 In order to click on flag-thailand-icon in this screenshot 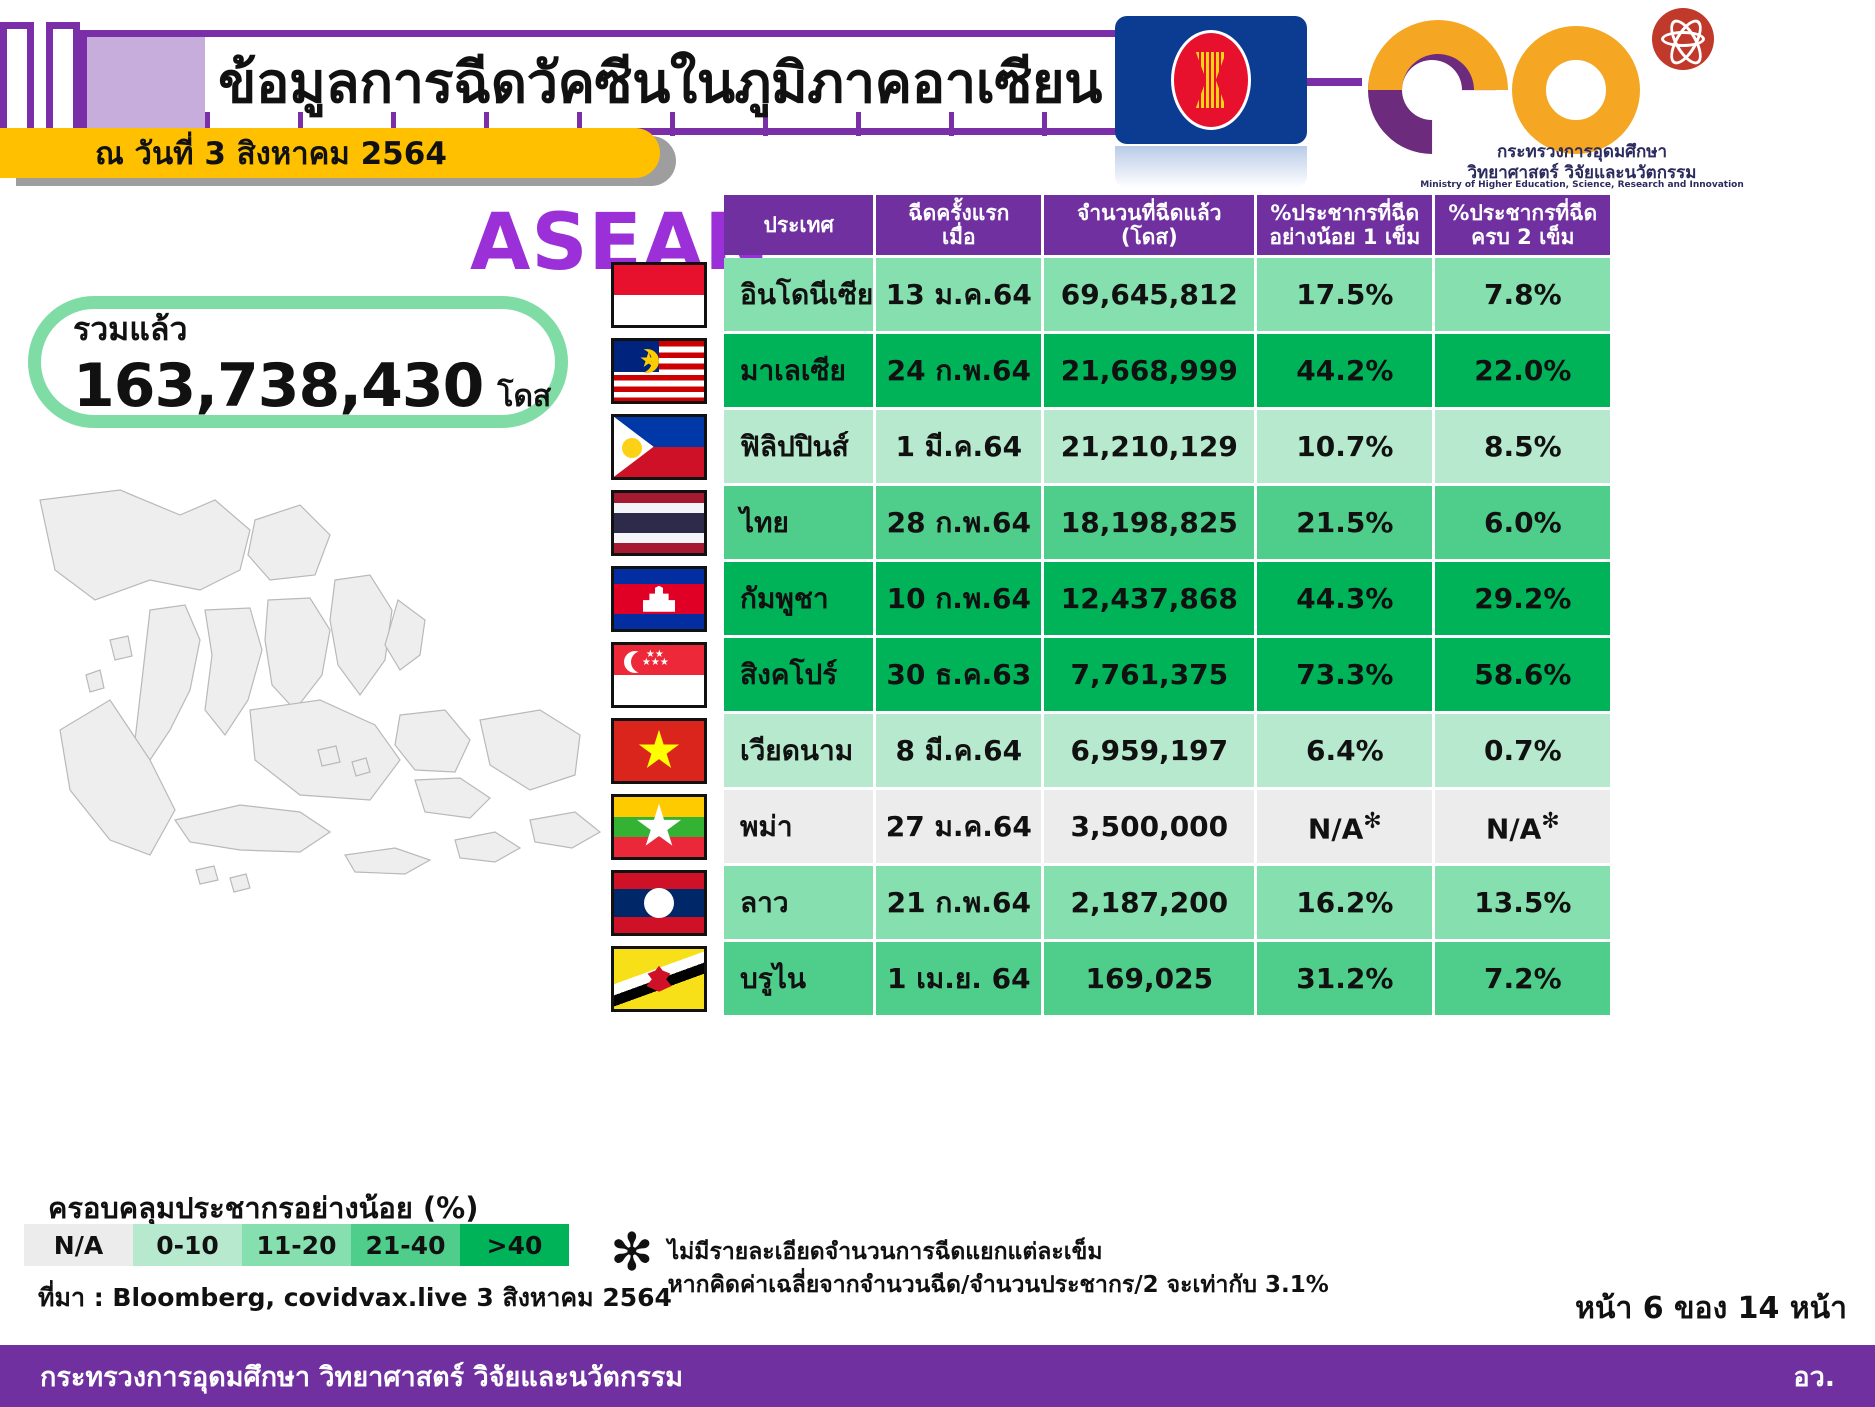, I will do `click(659, 522)`.